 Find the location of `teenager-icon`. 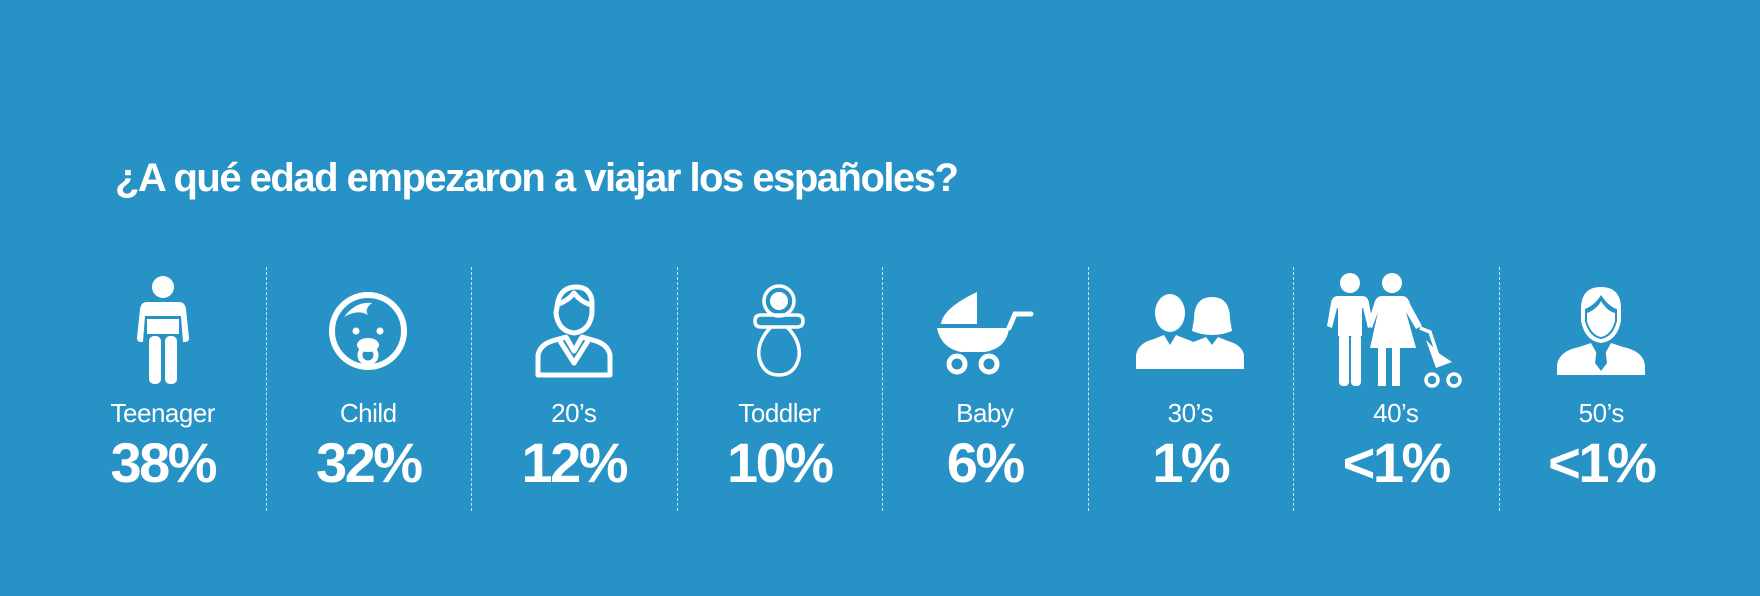

teenager-icon is located at coordinates (163, 331).